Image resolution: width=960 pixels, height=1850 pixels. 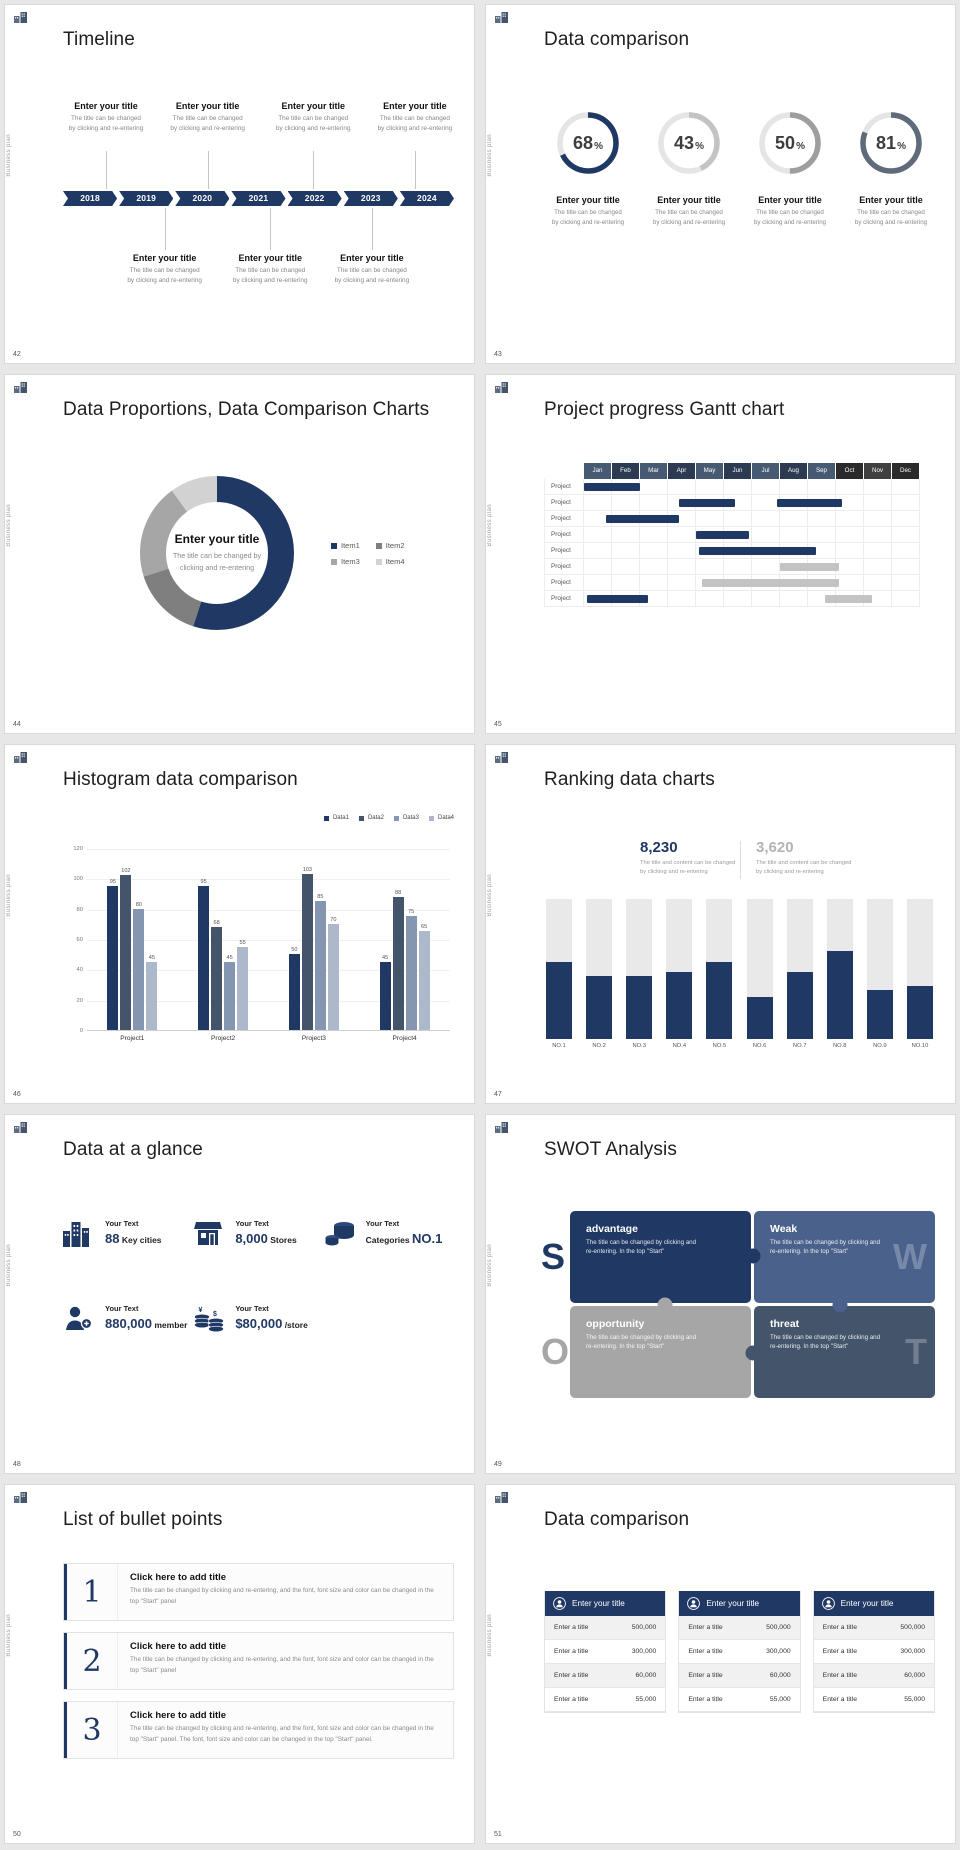 I want to click on category-icon, so click(x=341, y=1233).